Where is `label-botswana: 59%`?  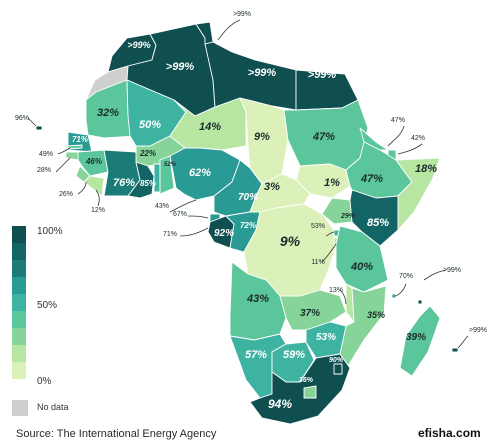
label-botswana: 59% is located at coordinates (294, 355).